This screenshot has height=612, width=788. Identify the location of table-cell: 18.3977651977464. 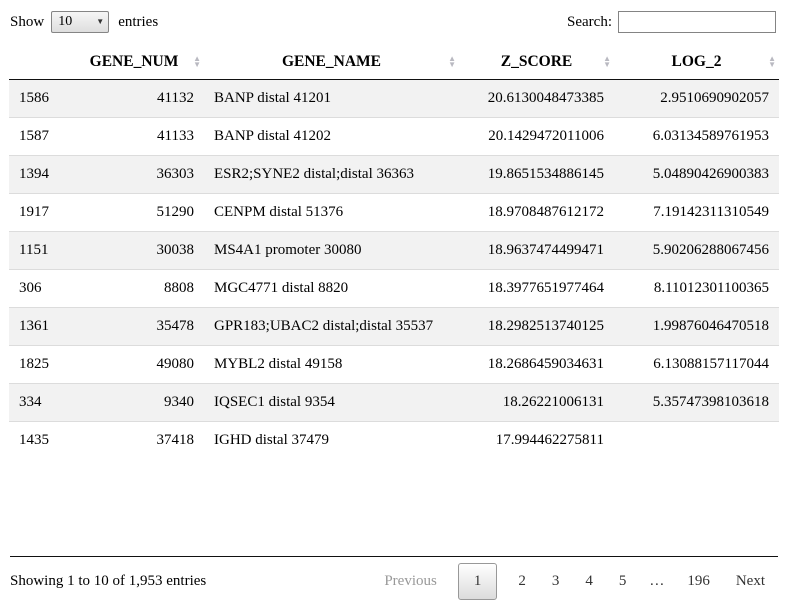
(545, 288).